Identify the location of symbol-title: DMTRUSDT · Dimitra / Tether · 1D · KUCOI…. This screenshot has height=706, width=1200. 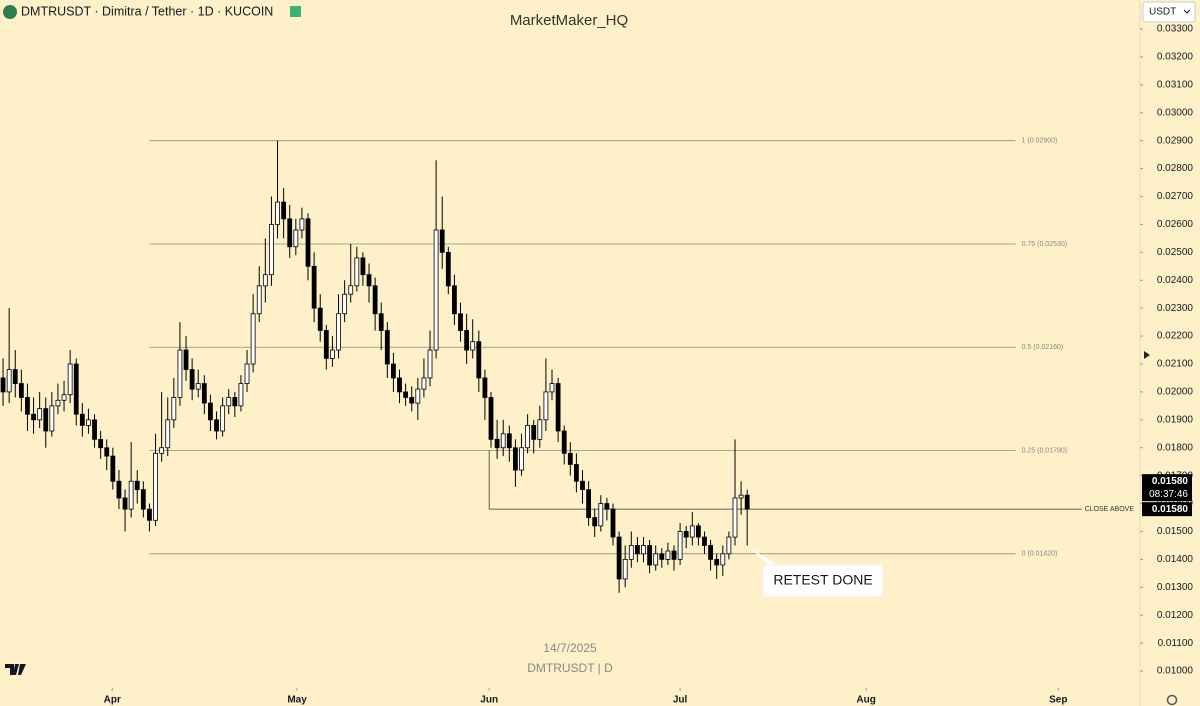
(147, 11).